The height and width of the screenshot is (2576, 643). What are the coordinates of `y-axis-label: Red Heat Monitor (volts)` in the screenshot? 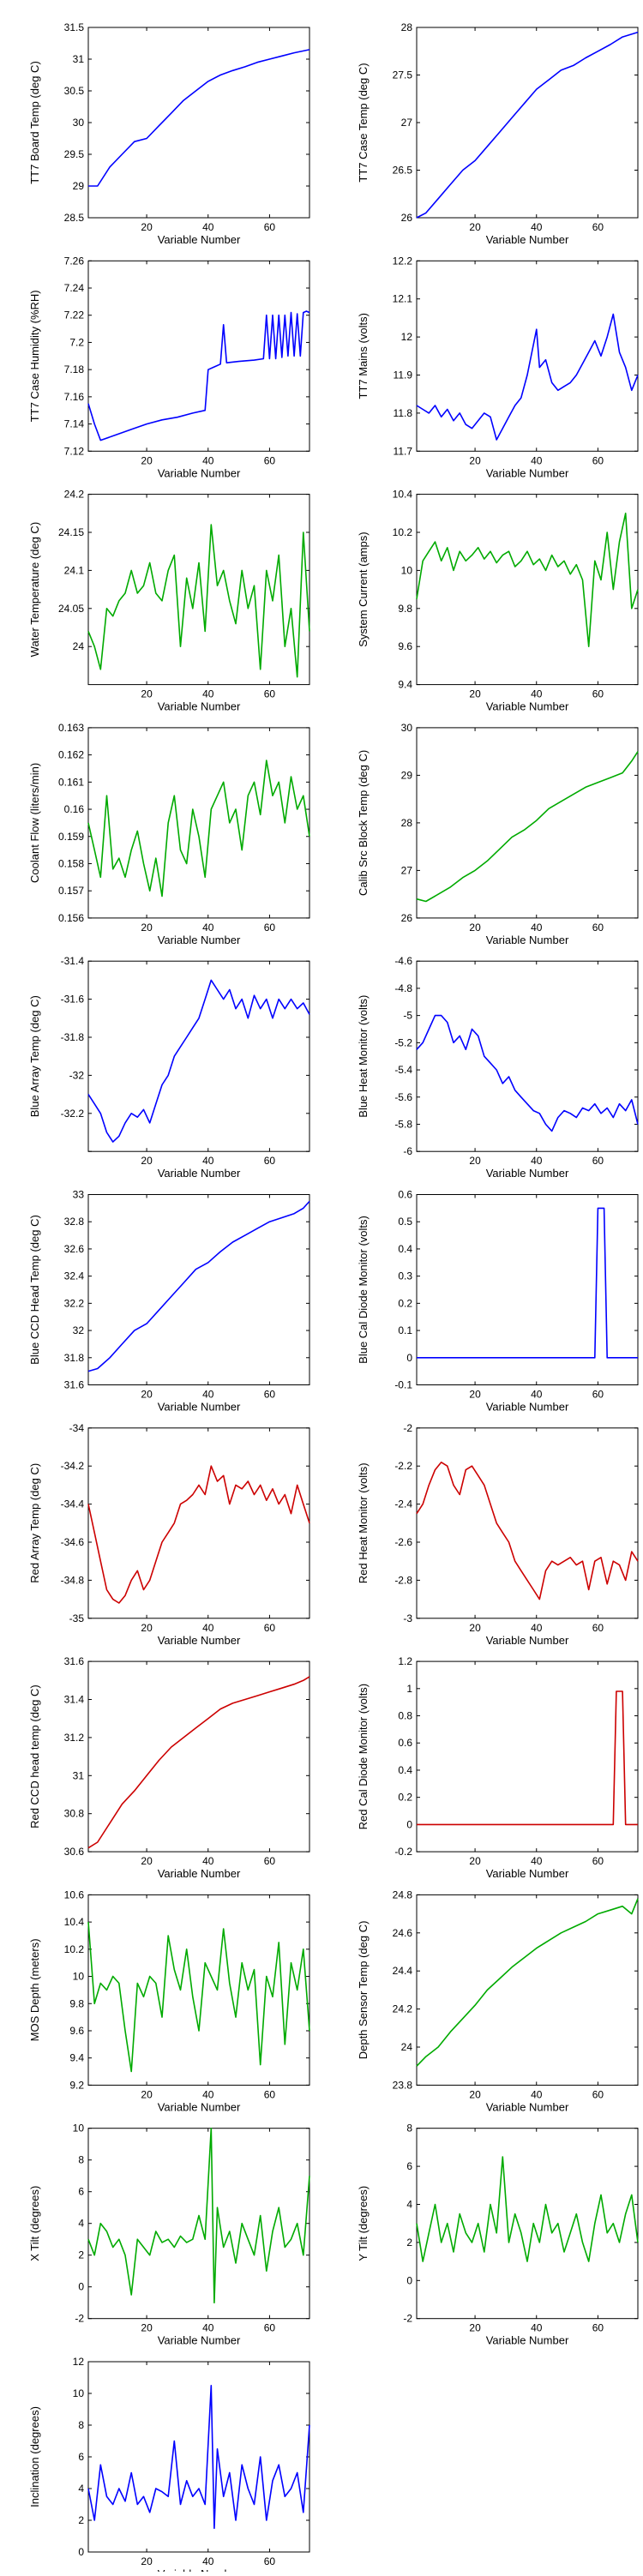 It's located at (363, 1522).